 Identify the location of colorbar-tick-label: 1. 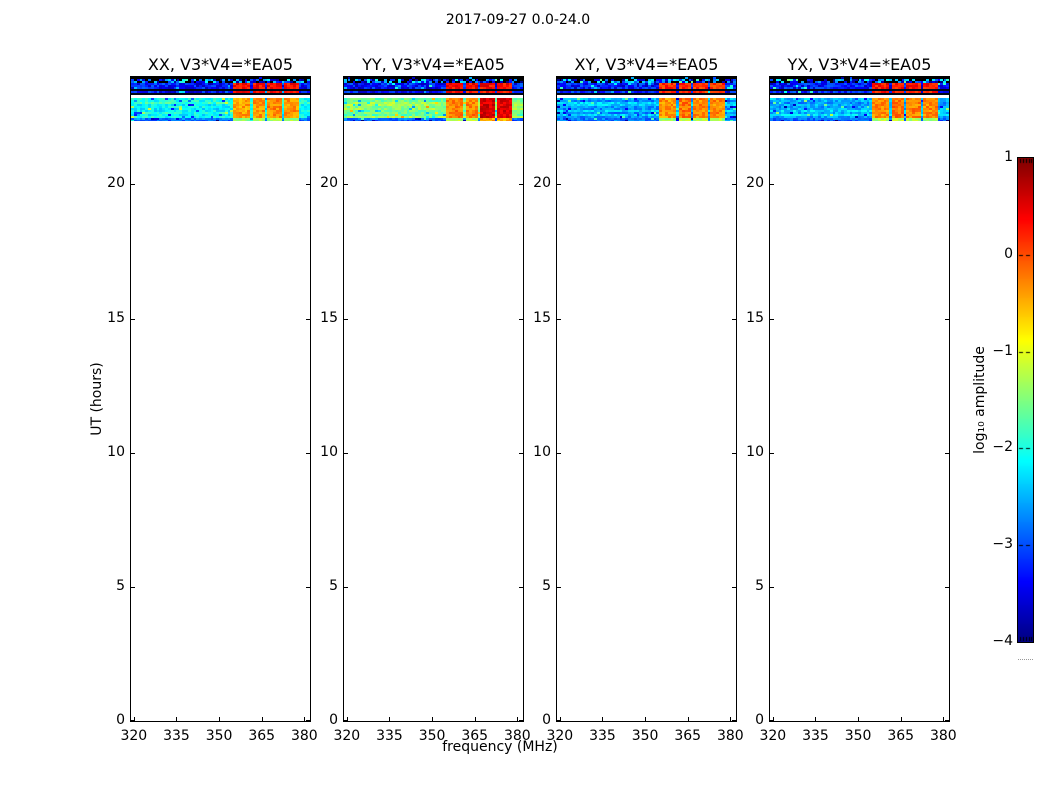
(1008, 157).